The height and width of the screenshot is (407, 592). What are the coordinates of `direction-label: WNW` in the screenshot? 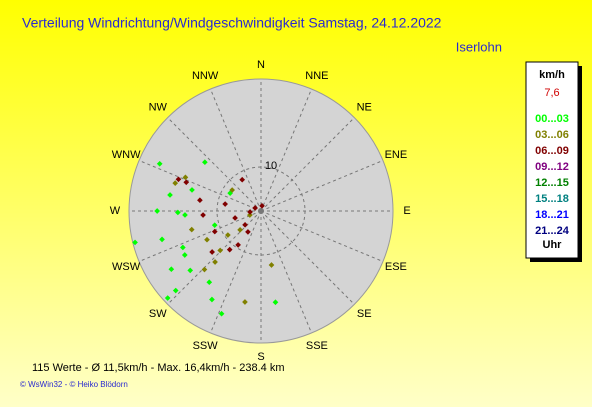 It's located at (126, 155).